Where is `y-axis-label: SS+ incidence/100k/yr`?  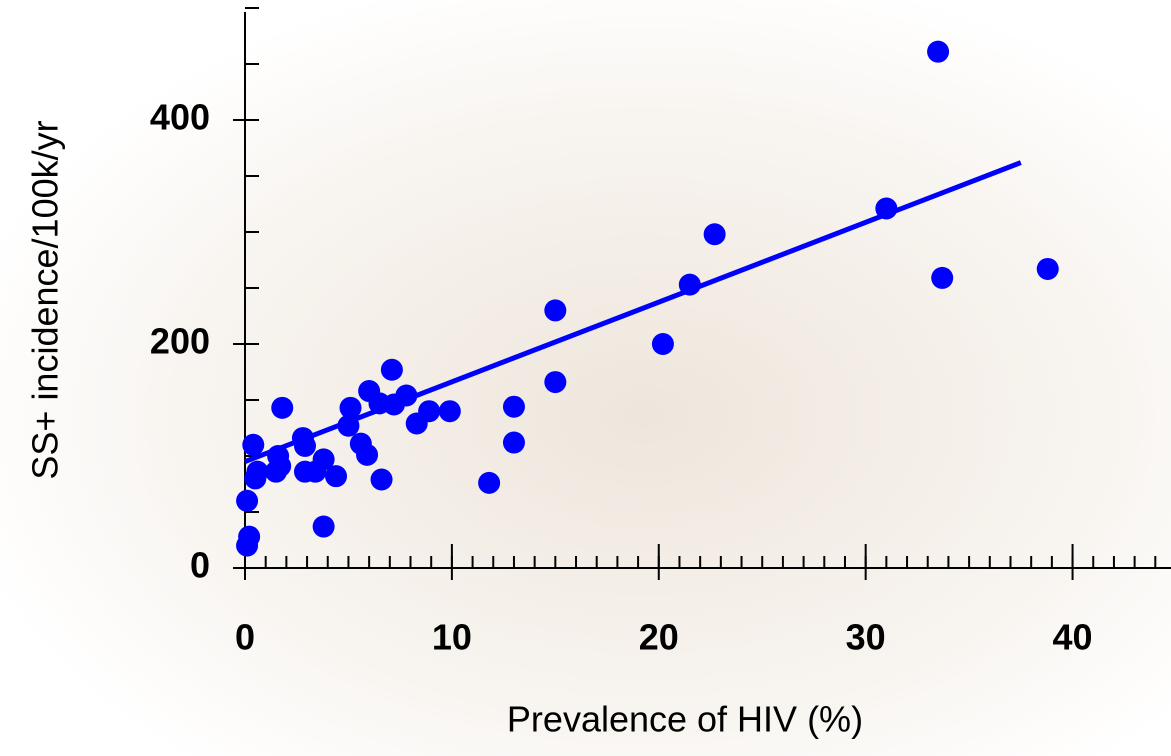
y-axis-label: SS+ incidence/100k/yr is located at coordinates (45, 299).